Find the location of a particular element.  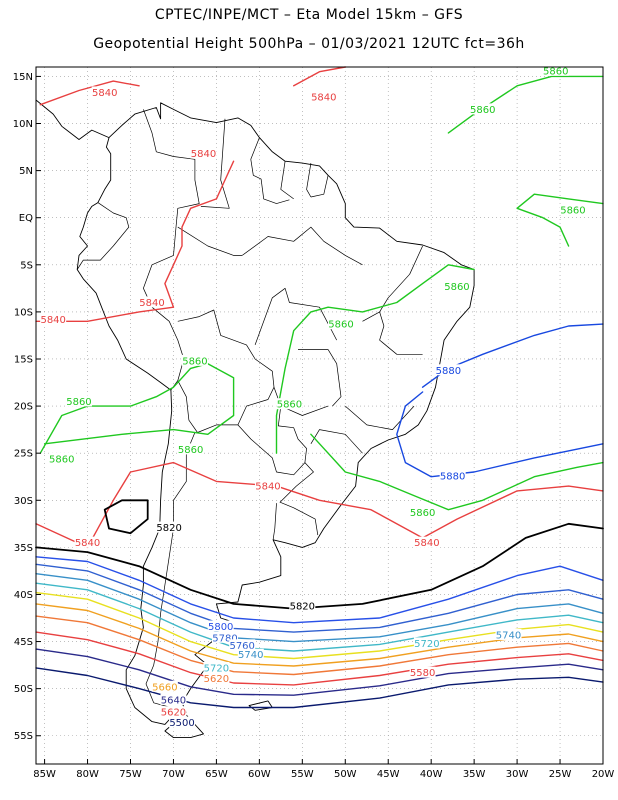

contour-label: 5620 is located at coordinates (173, 713).